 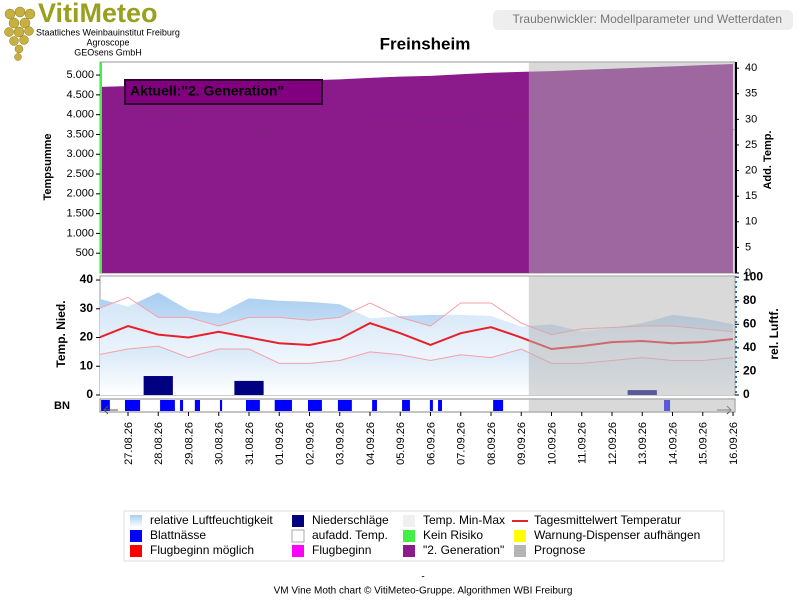 What do you see at coordinates (552, 443) in the screenshot?
I see `x-tick-label: 10.09.26` at bounding box center [552, 443].